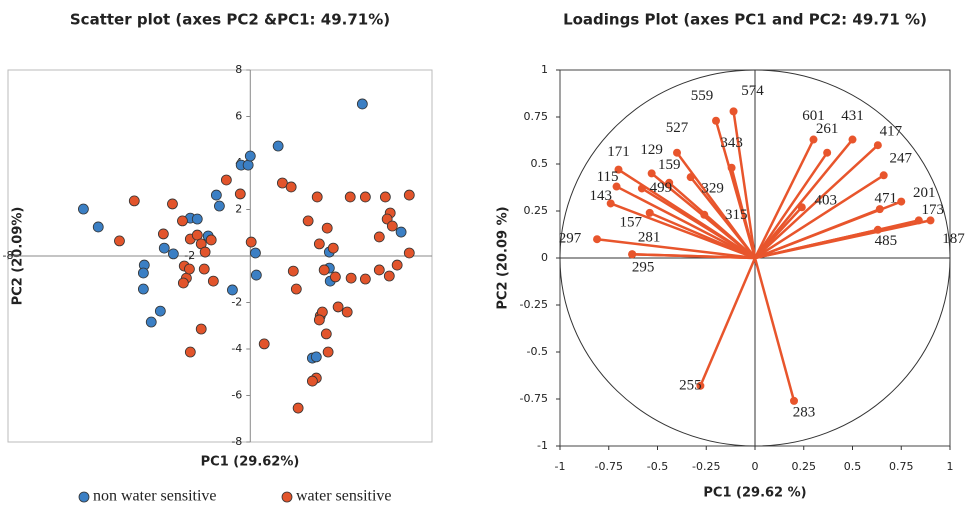 The width and height of the screenshot is (969, 508). What do you see at coordinates (560, 466) in the screenshot?
I see `x-tick-label: -1` at bounding box center [560, 466].